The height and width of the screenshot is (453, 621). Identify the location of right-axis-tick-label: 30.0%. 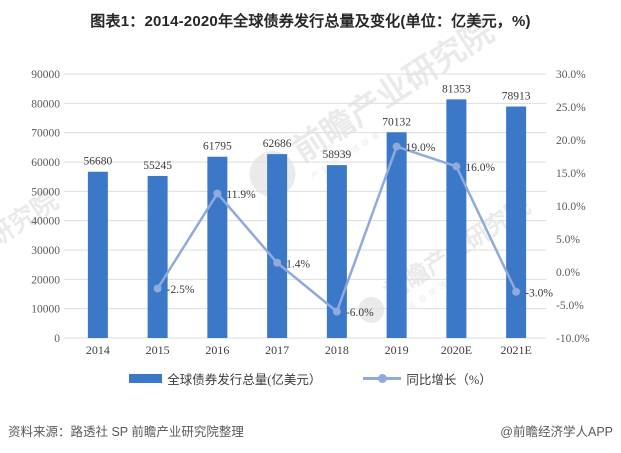
(571, 75).